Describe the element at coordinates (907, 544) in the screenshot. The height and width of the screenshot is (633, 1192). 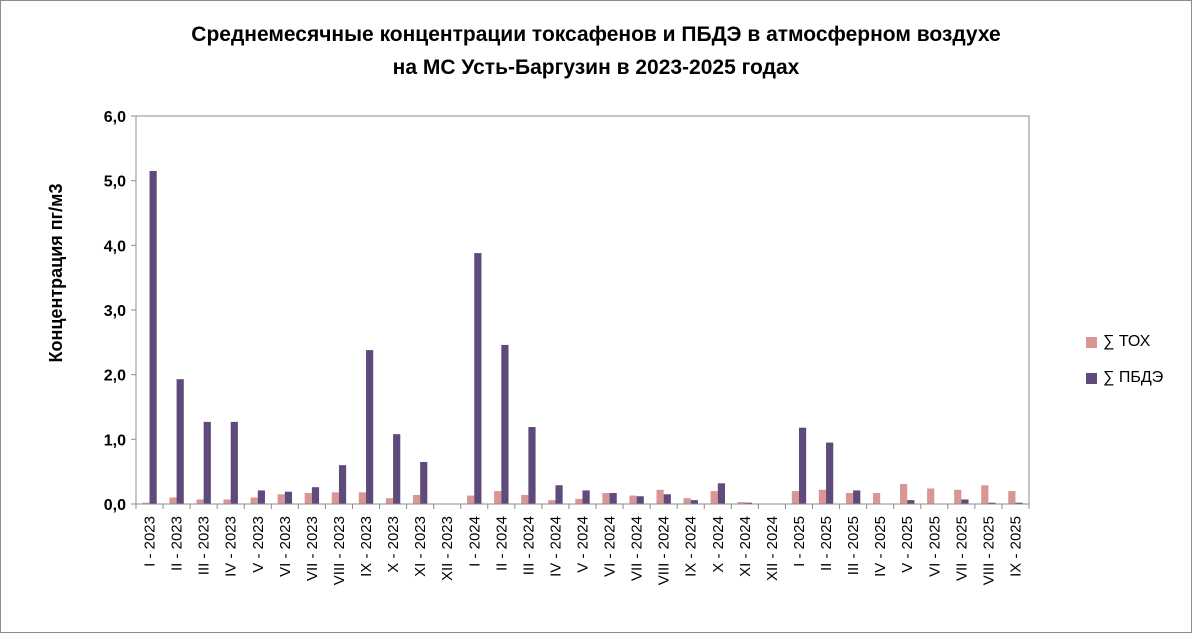
I see `x-category-label: V - 2025` at that location.